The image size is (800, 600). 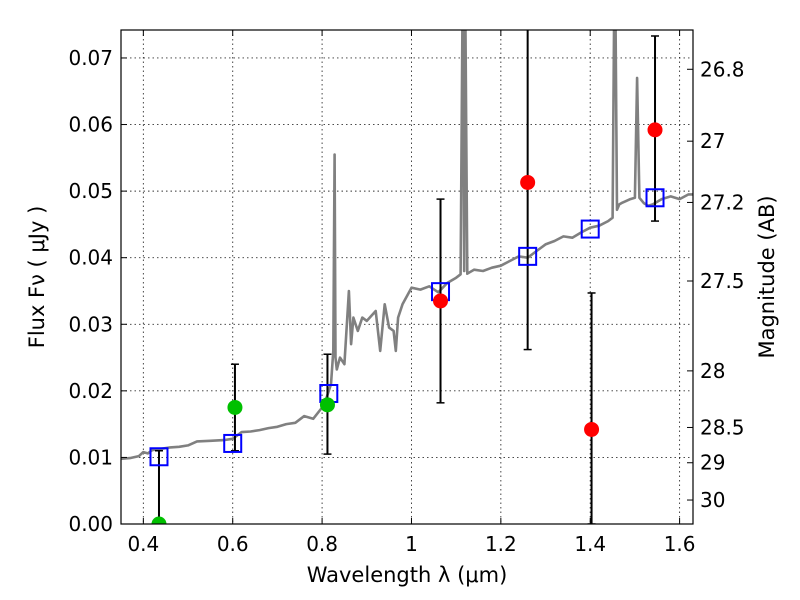 I want to click on y2-axis-label: Magnitude (AB), so click(x=767, y=276).